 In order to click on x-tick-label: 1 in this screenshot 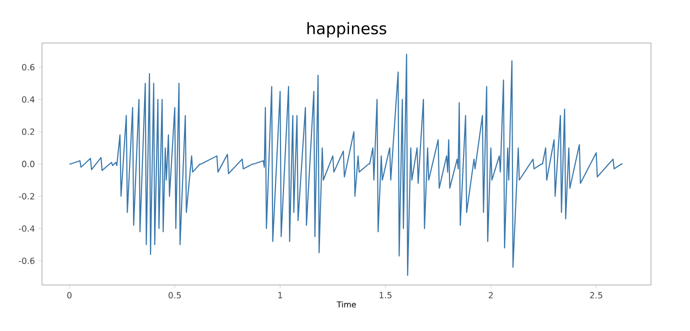, I will do `click(280, 295)`.